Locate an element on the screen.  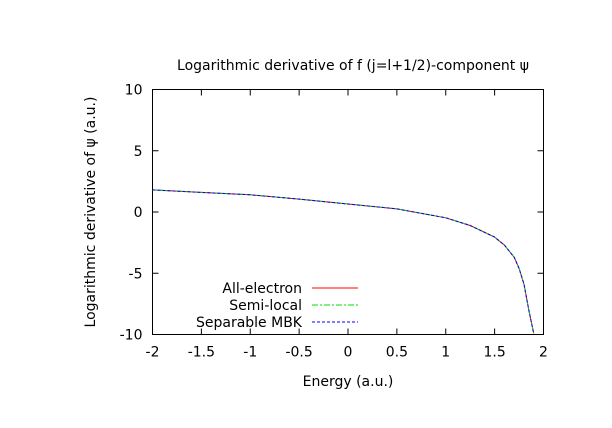
y-tick-label: -5 is located at coordinates (136, 274).